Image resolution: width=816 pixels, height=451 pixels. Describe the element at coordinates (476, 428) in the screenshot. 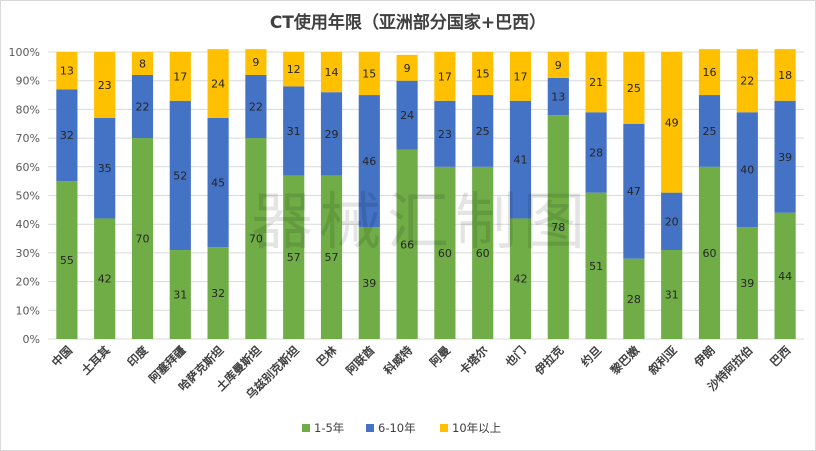

I see `legend-label: 10年以上` at that location.